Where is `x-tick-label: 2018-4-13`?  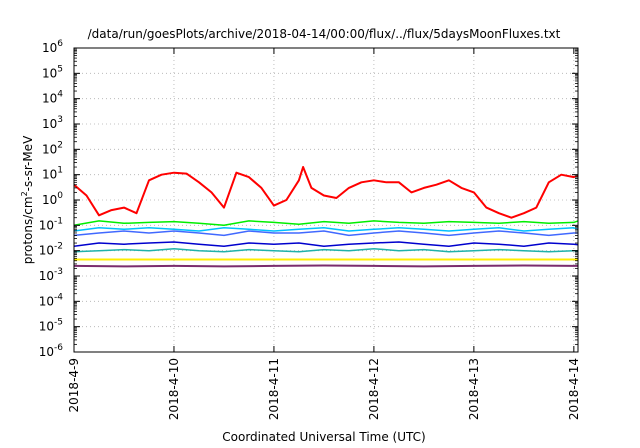
x-tick-label: 2018-4-13 is located at coordinates (474, 389).